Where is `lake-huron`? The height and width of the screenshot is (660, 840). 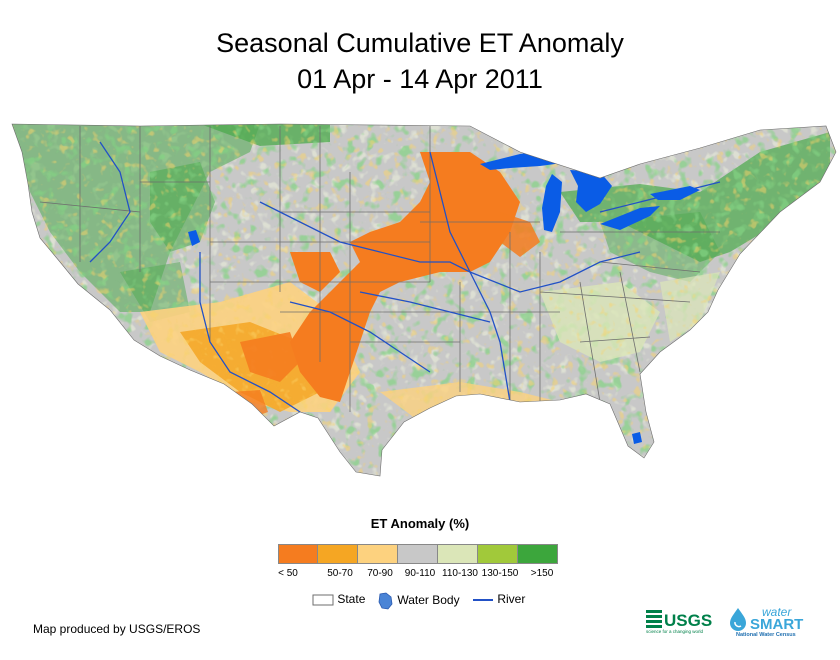 lake-huron is located at coordinates (591, 191).